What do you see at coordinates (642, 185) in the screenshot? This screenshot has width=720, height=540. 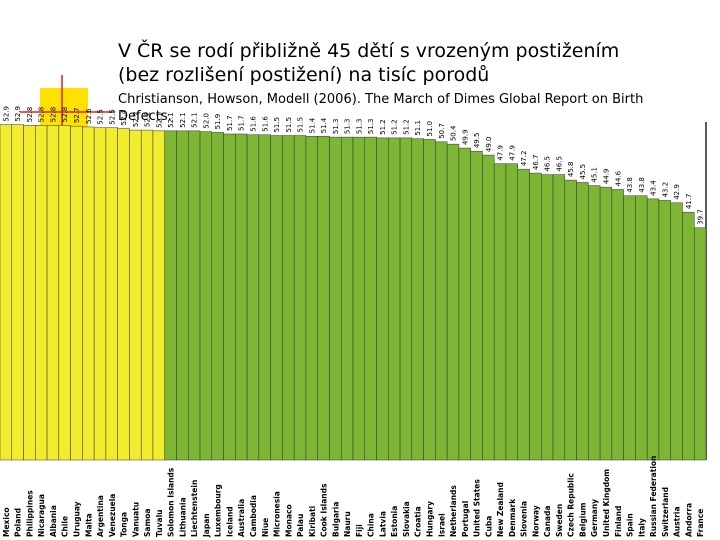 I see `value-label: 43.8` at bounding box center [642, 185].